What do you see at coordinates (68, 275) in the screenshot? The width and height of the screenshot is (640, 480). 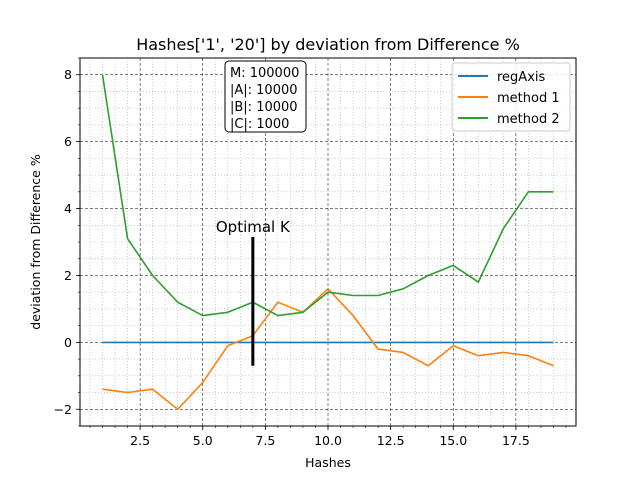 I see `y-tick-label: 2` at bounding box center [68, 275].